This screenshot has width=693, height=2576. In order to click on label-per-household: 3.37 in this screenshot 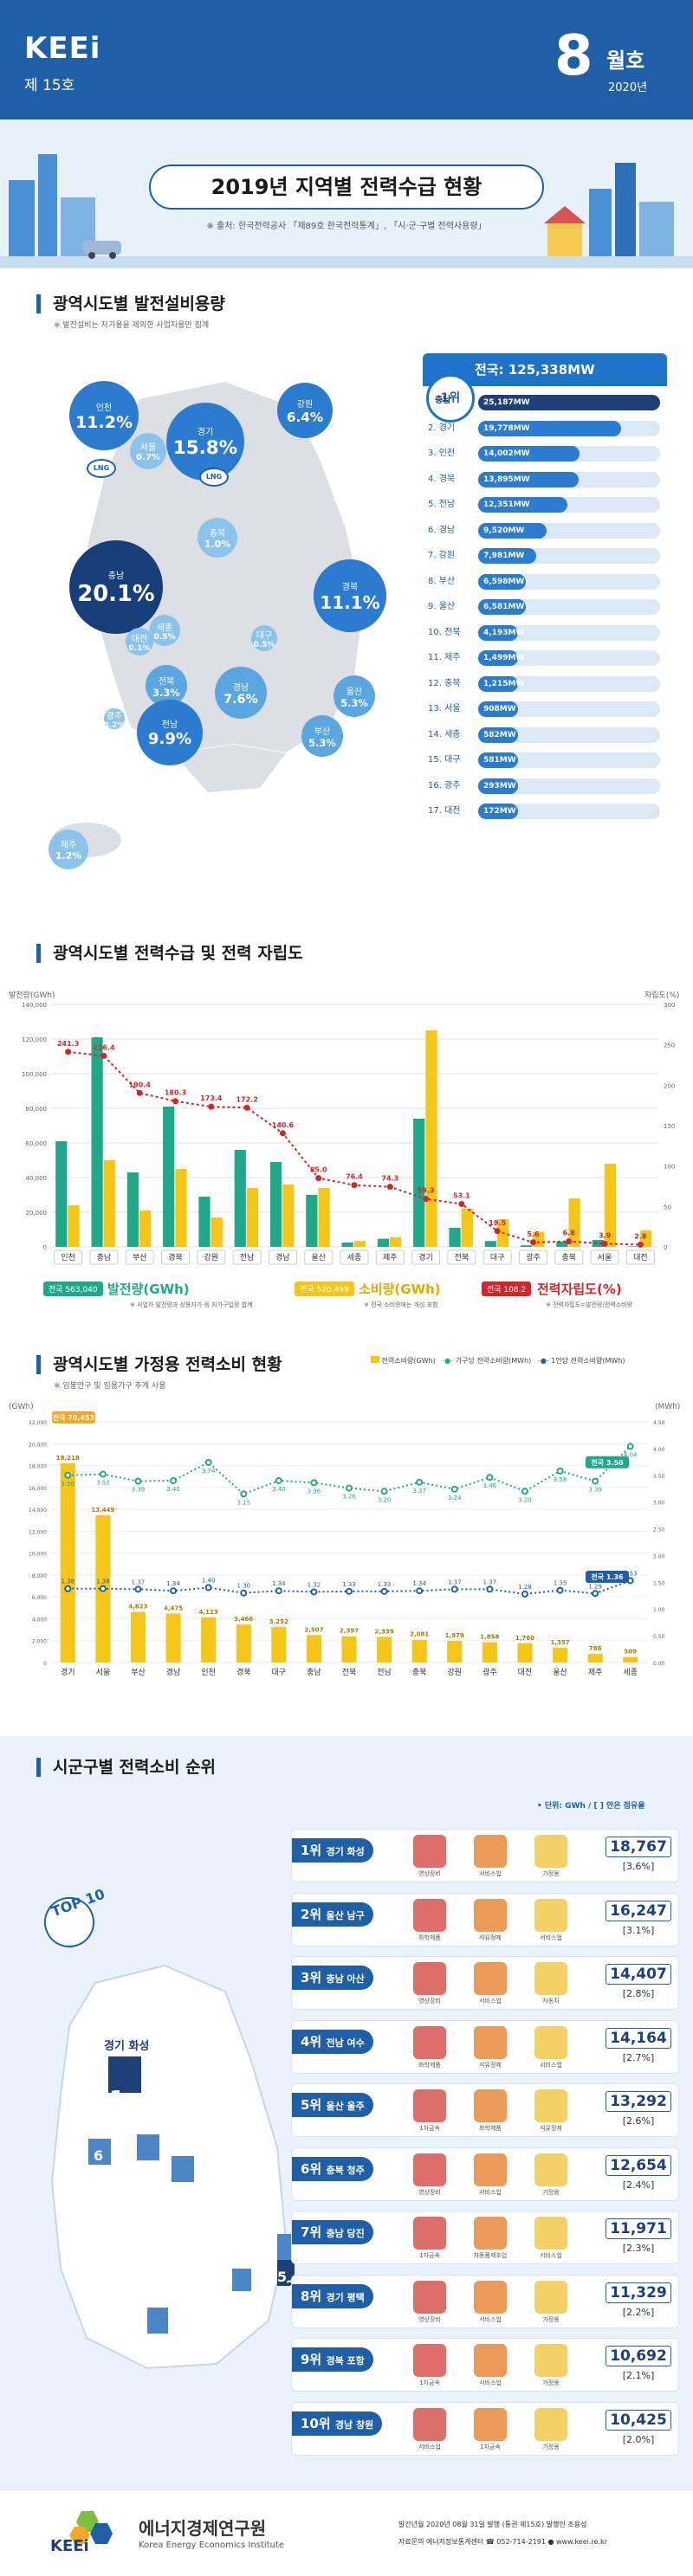, I will do `click(419, 1491)`.